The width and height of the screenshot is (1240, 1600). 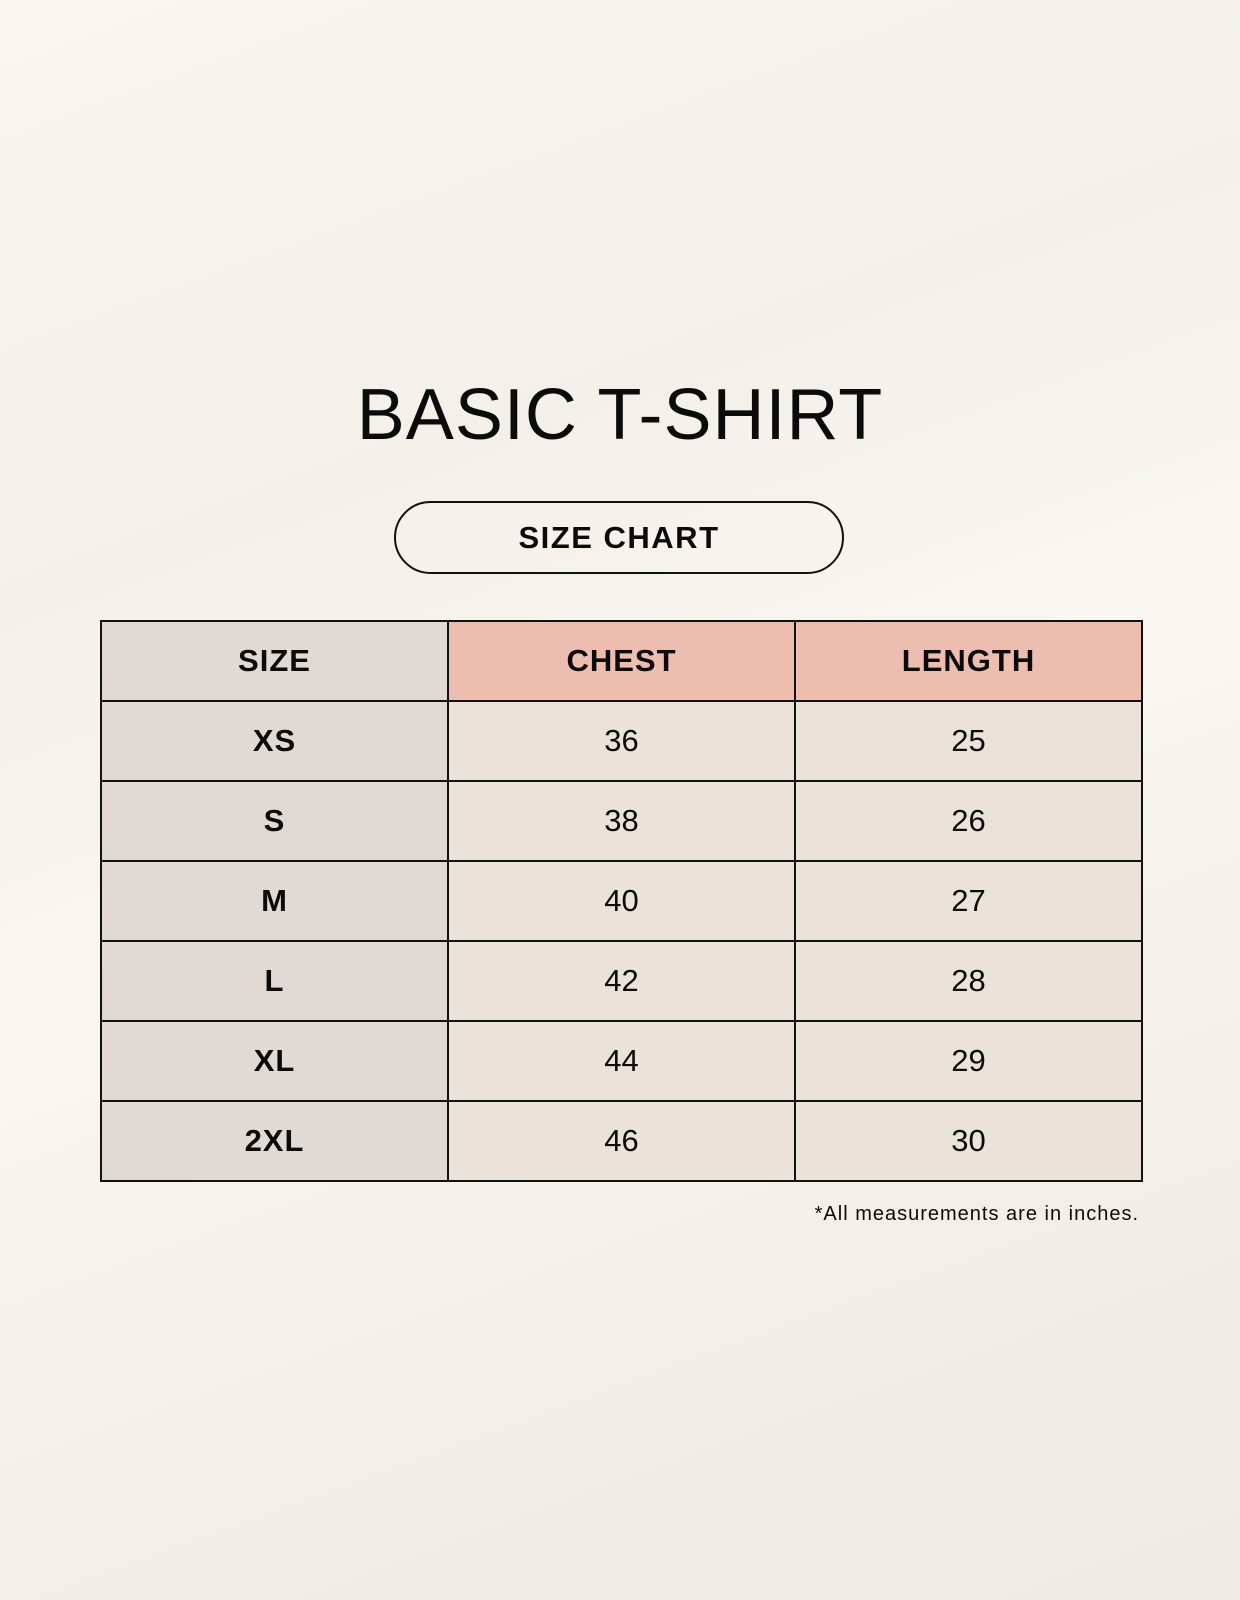 I want to click on table-row: L 42 28, so click(x=621, y=981).